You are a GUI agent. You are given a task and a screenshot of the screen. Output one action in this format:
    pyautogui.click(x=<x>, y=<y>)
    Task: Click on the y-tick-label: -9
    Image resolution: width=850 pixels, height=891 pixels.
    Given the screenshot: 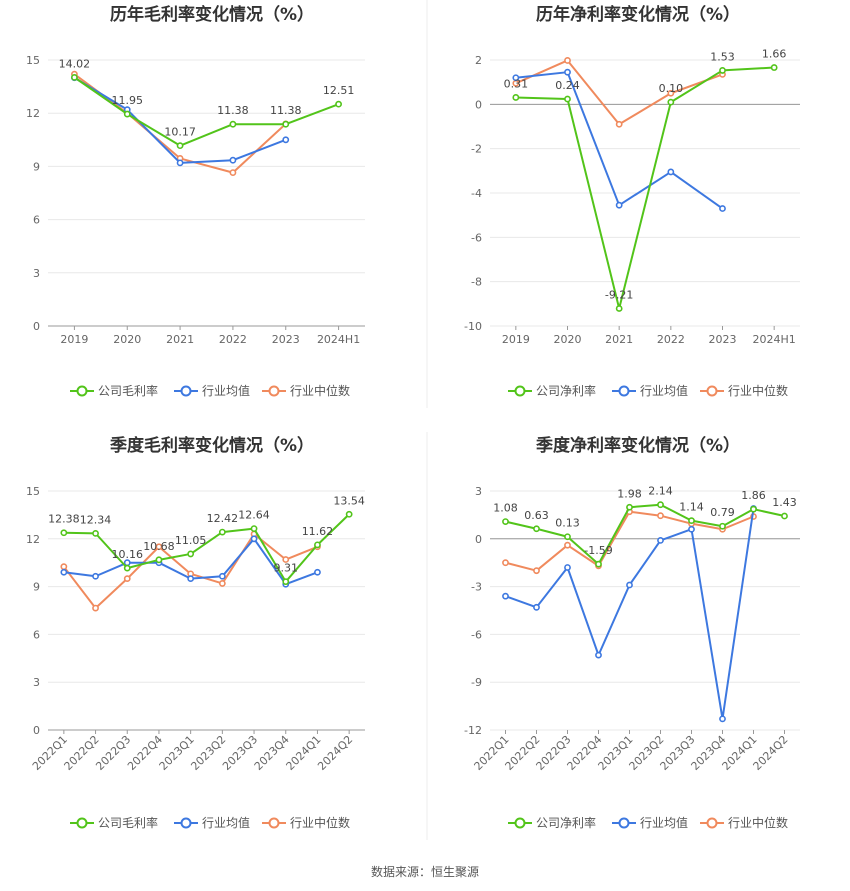 What is the action you would take?
    pyautogui.click(x=476, y=682)
    